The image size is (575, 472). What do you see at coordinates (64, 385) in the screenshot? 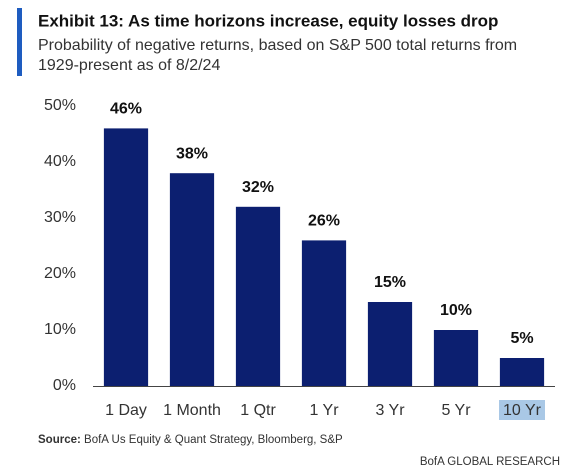
I see `y-tick-label: 0%` at bounding box center [64, 385].